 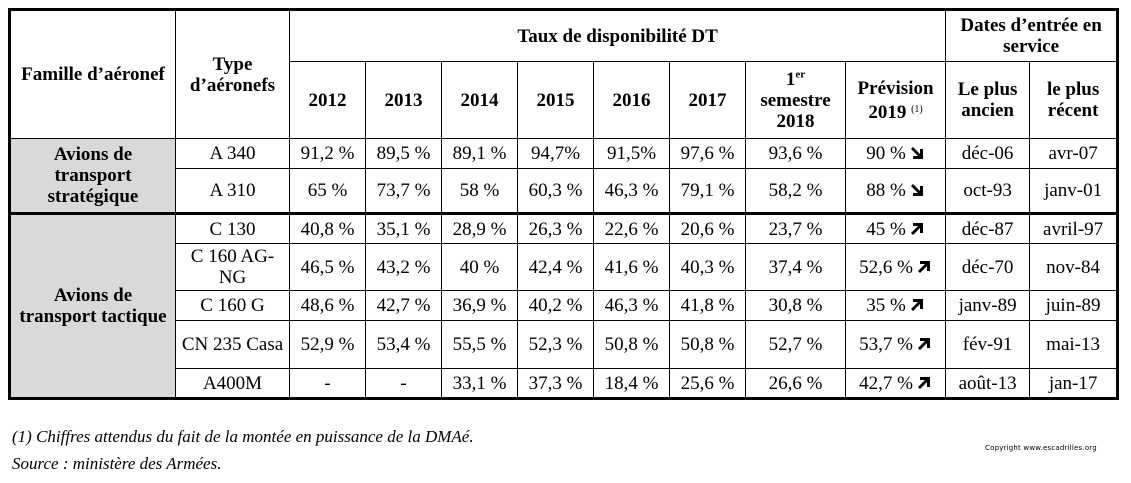 I want to click on header-year-2013: 2013, so click(x=403, y=100).